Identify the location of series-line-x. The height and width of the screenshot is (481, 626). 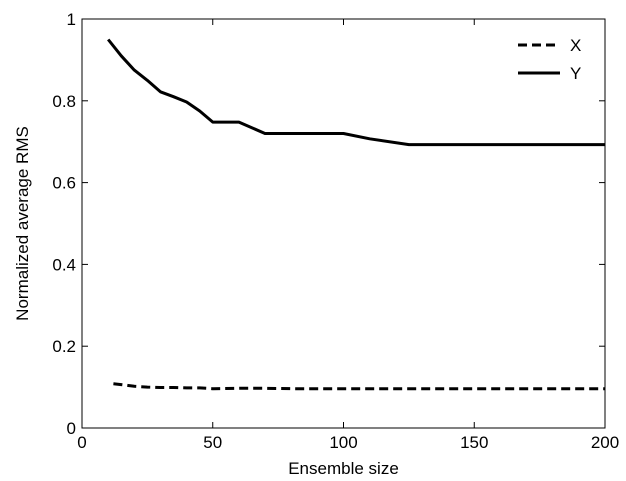
(359, 386).